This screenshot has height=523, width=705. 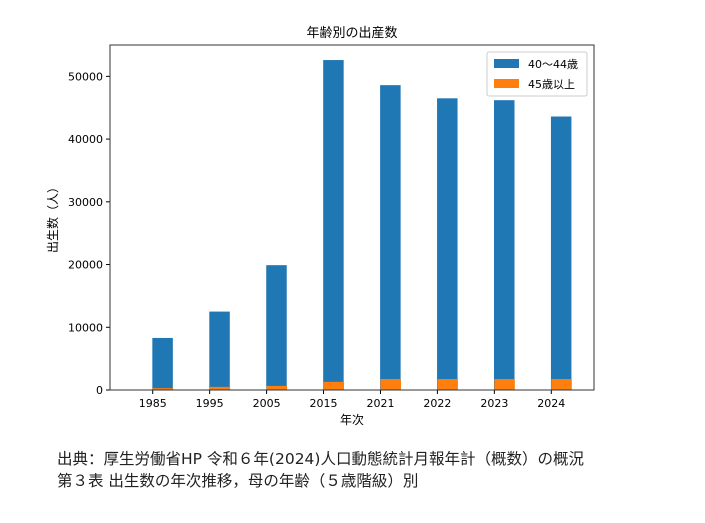 What do you see at coordinates (447, 244) in the screenshot?
I see `bar-40-44-2022` at bounding box center [447, 244].